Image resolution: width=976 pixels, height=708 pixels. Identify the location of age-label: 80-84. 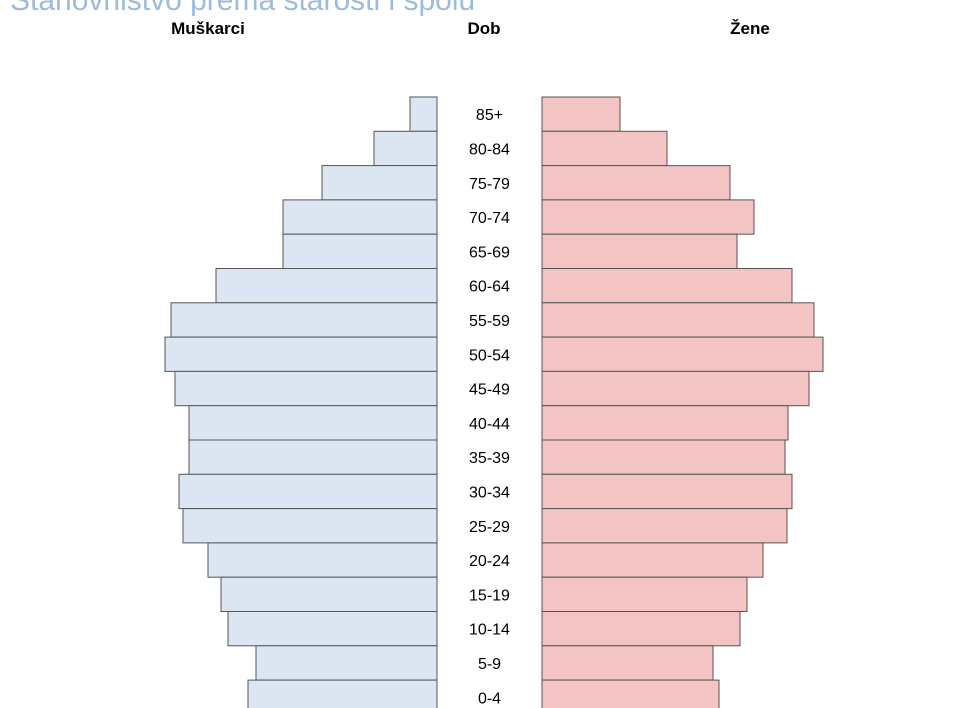
(489, 149).